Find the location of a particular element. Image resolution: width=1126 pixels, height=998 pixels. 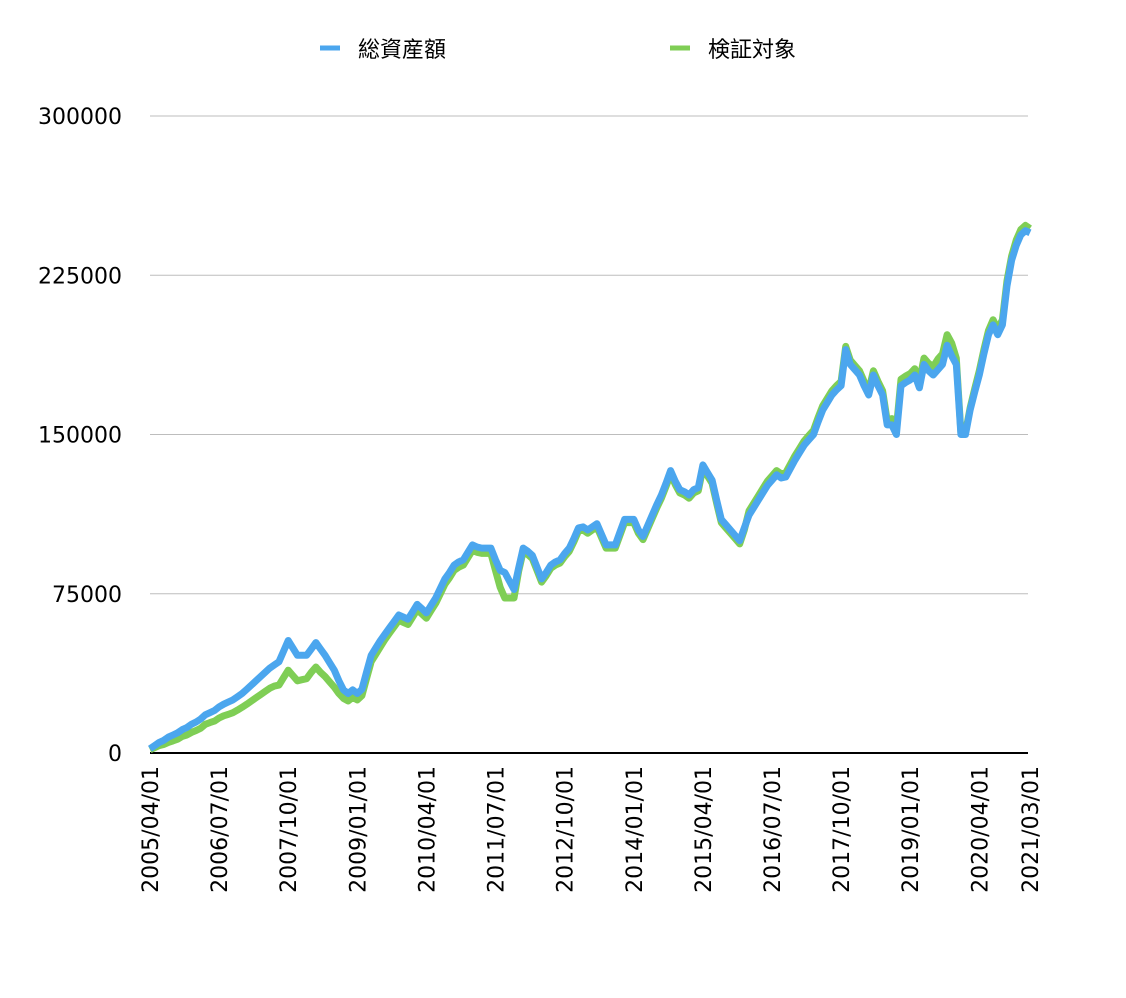

y-tick-label: 150000 is located at coordinates (80, 436).